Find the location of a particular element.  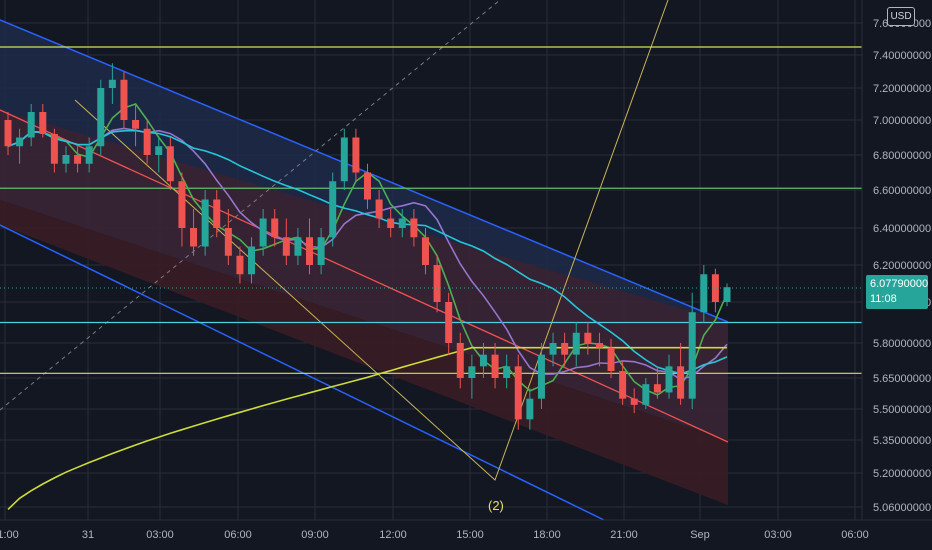

price-tick-label: 7.40000000 is located at coordinates (902, 56).